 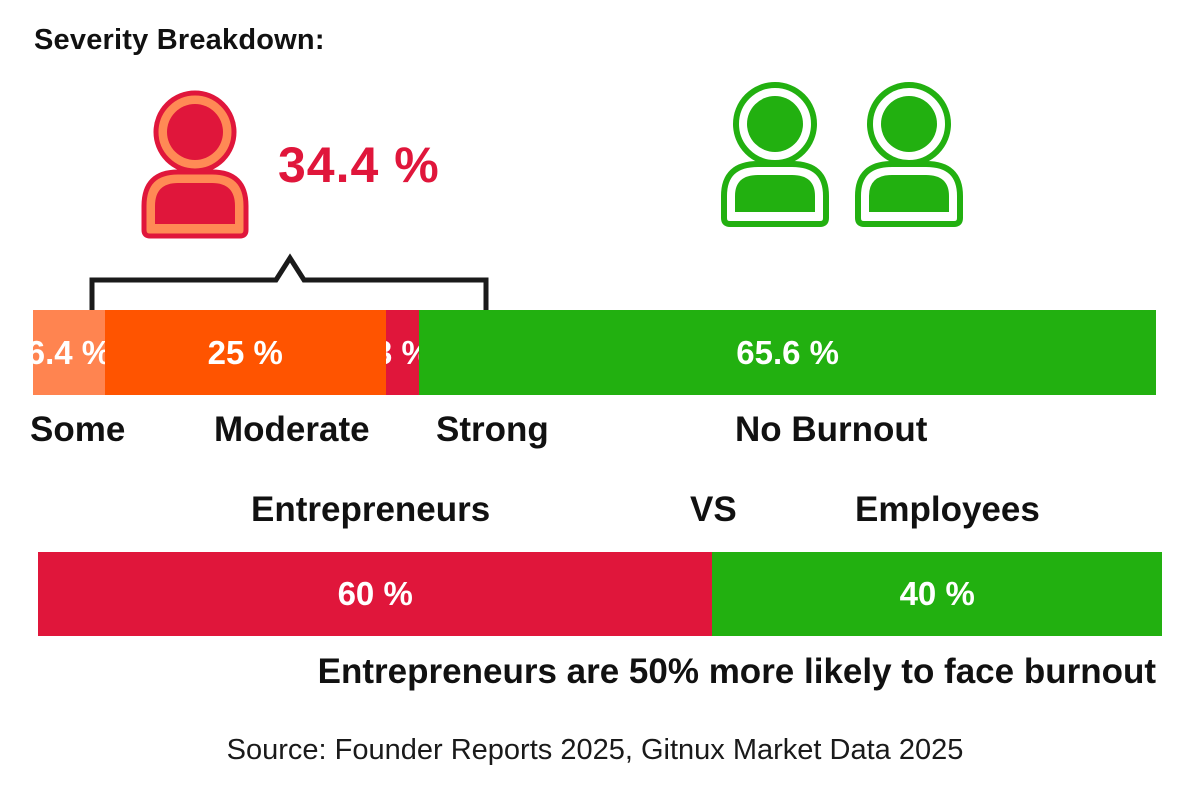 I want to click on bar-segment: 6.4 %, so click(x=69, y=352).